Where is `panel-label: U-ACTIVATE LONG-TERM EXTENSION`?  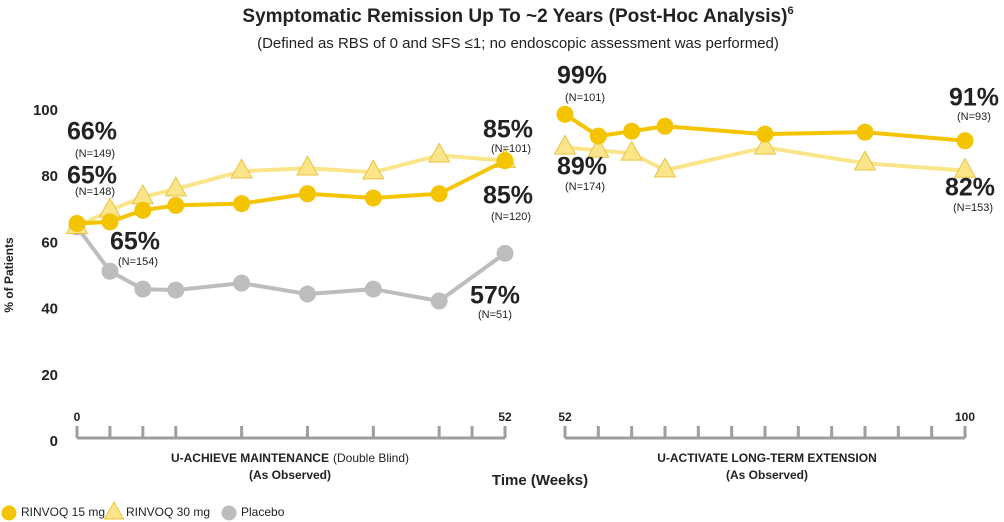
panel-label: U-ACTIVATE LONG-TERM EXTENSION is located at coordinates (767, 458).